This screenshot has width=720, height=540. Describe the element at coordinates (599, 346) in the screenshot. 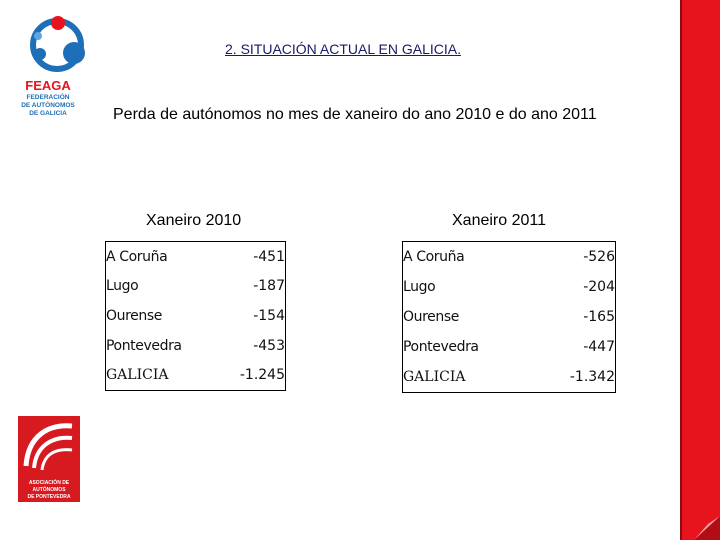

I see `value-cell: -447` at that location.